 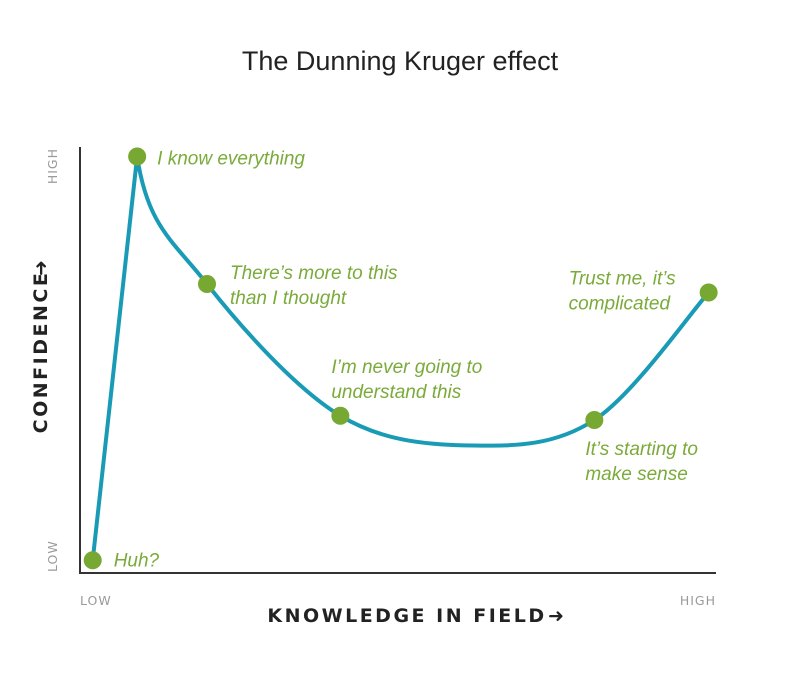 I want to click on data-point-annotation: There’s more to this, so click(x=314, y=273).